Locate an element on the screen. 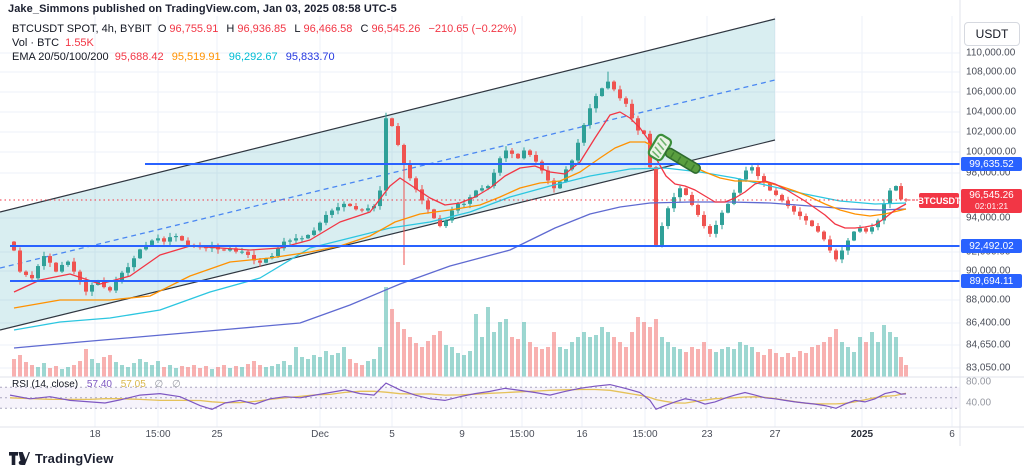 The width and height of the screenshot is (1024, 473). rsi-band-hidden-2: ∅ is located at coordinates (176, 384).